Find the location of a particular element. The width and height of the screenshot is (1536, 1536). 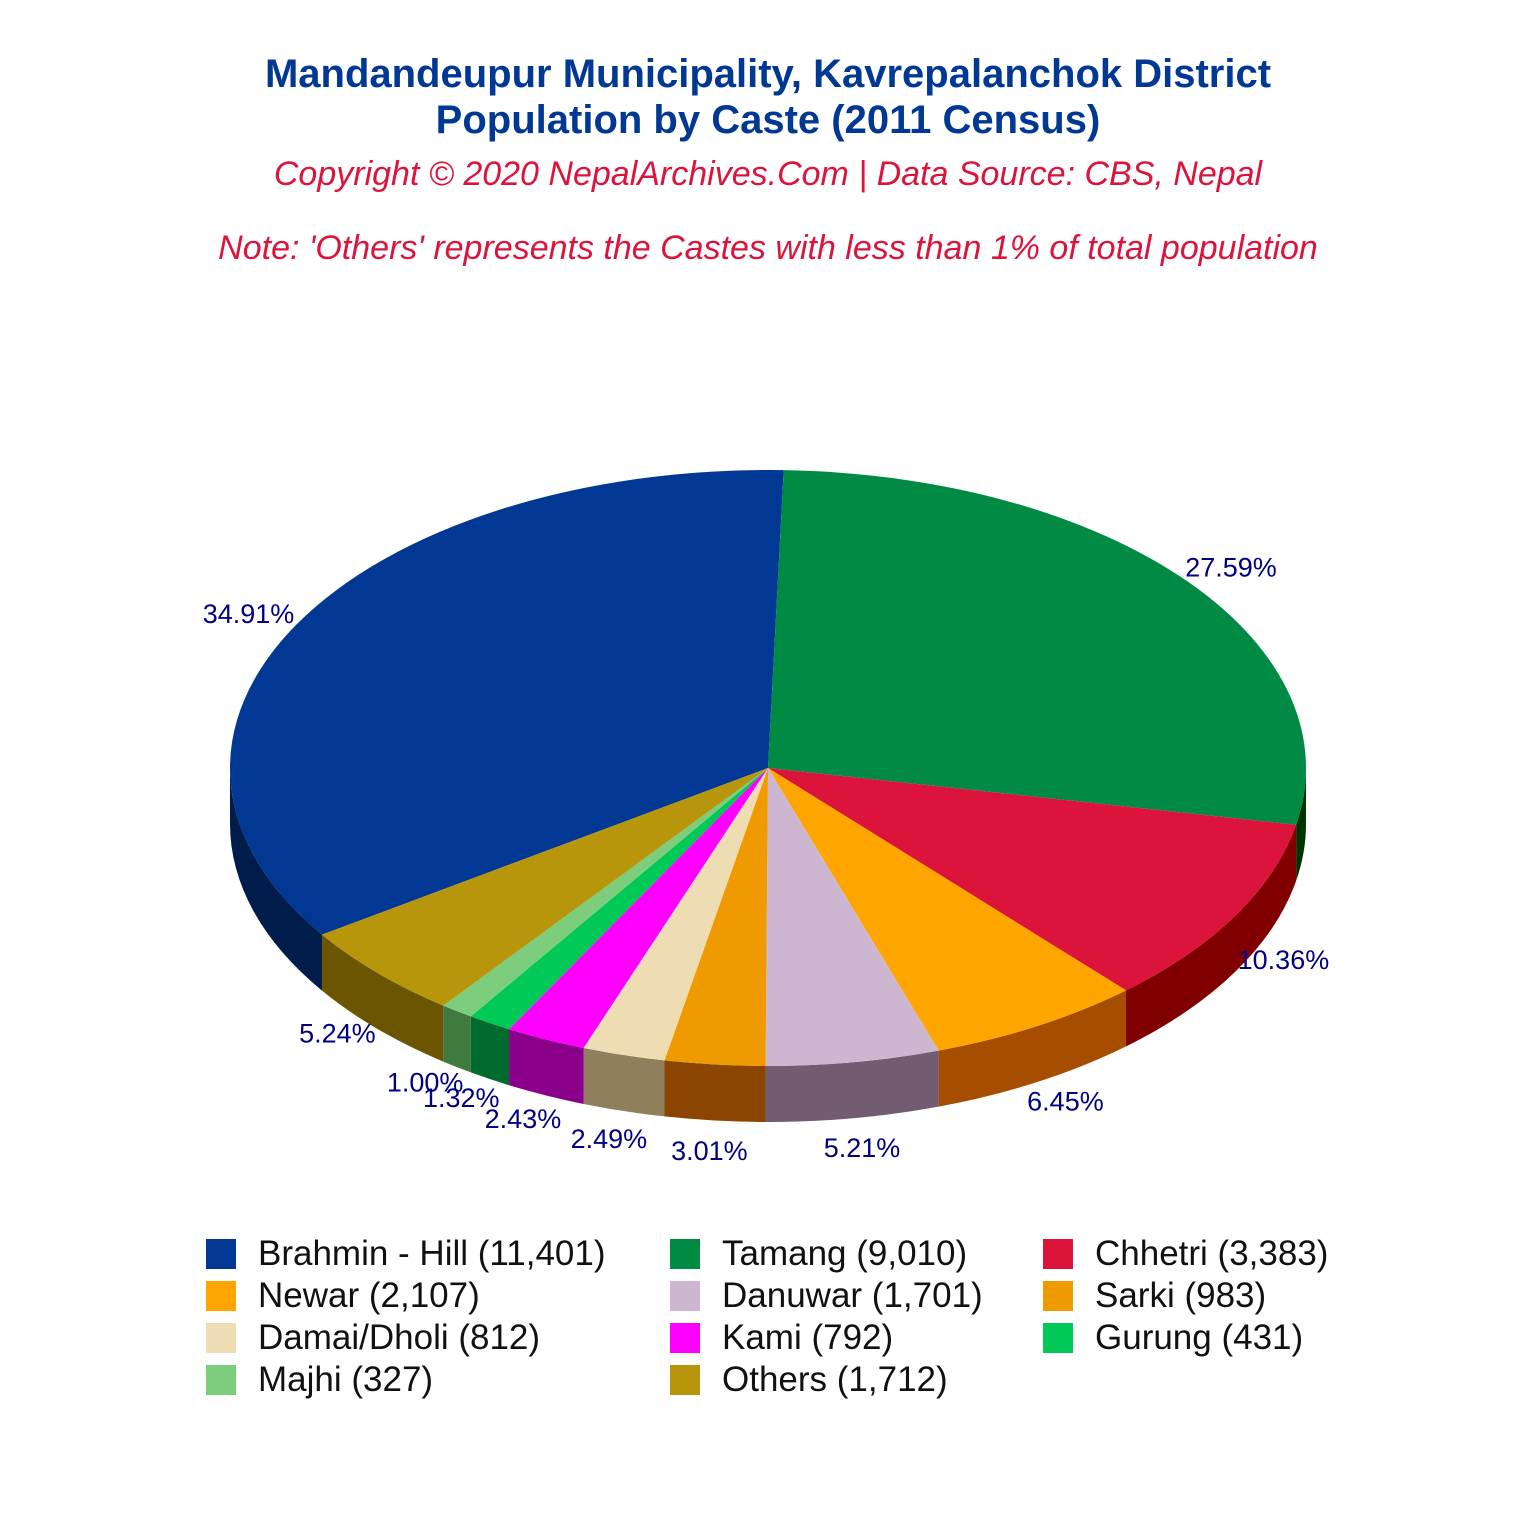

pie-slice-gurung is located at coordinates (619, 899).